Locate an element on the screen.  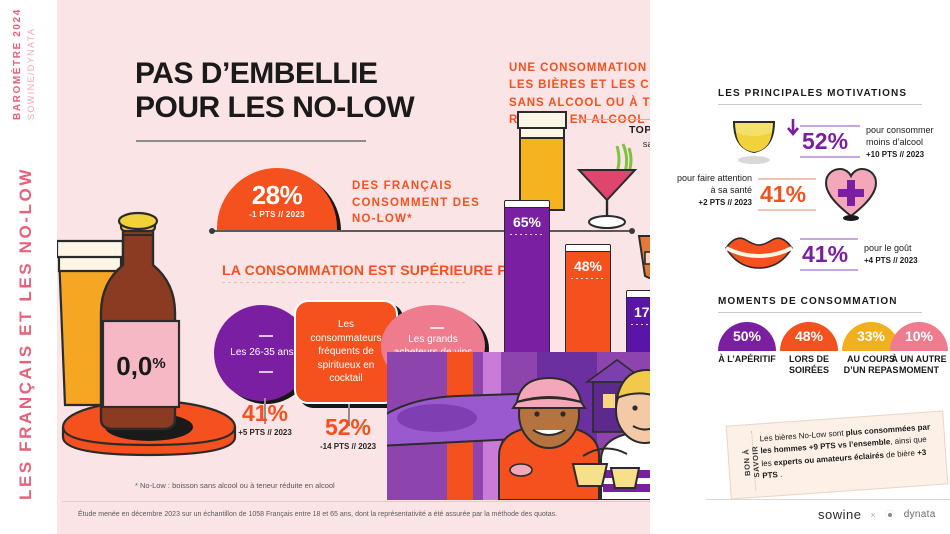
bar-cocktails-divider is located at coordinates (588, 278).